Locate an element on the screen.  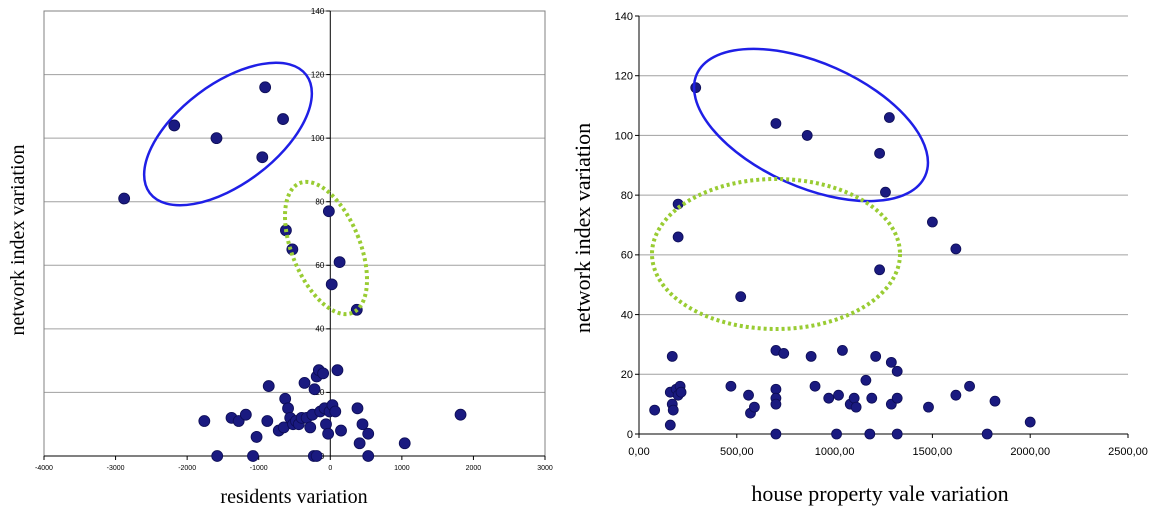
left-y-tick-label: 120 is located at coordinates (318, 74).